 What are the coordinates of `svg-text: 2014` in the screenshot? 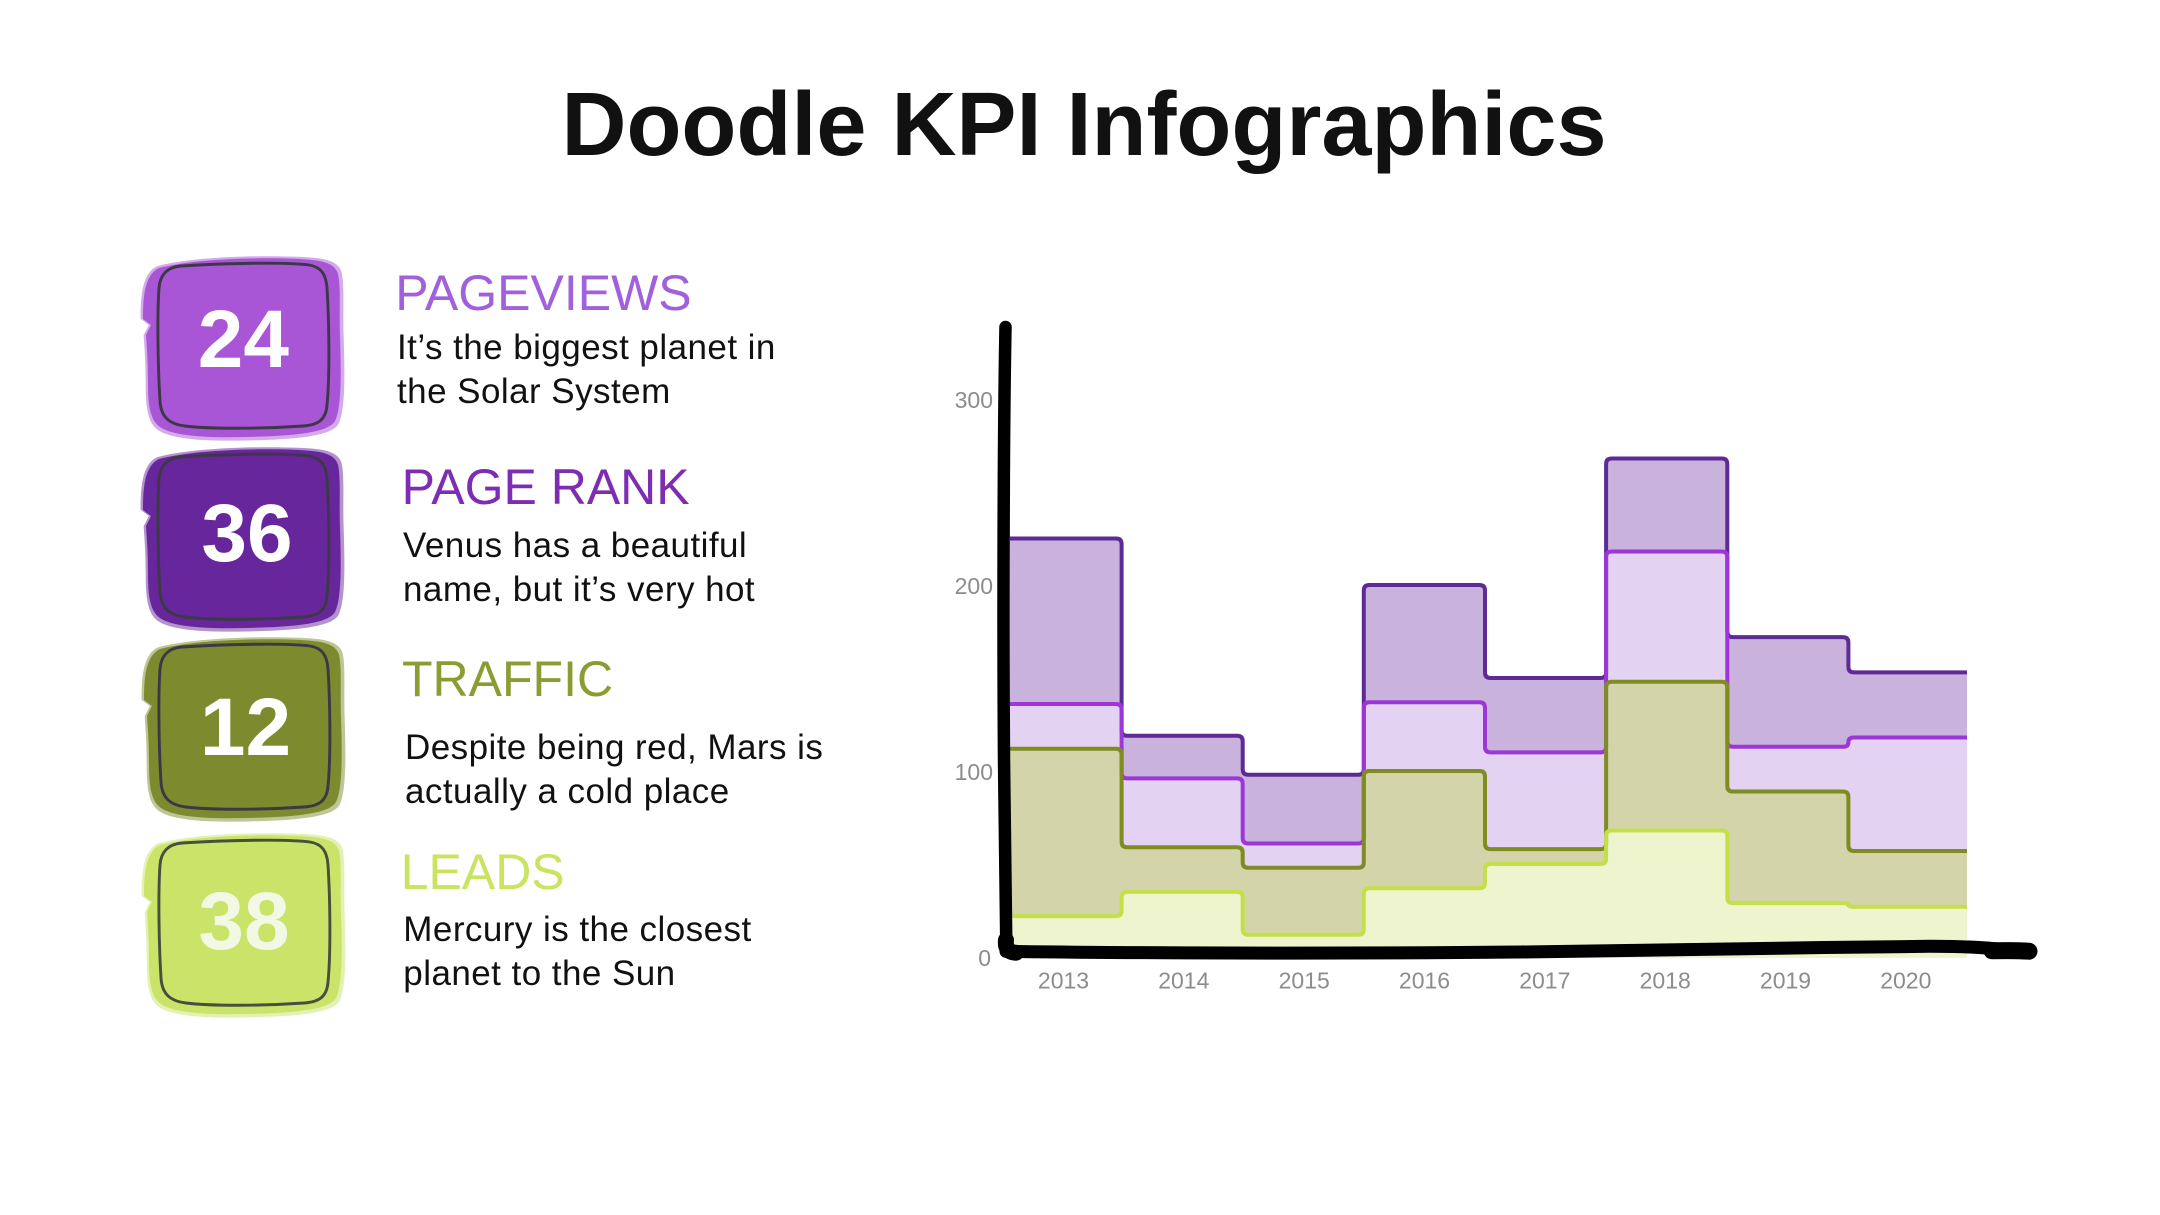 It's located at (1183, 981).